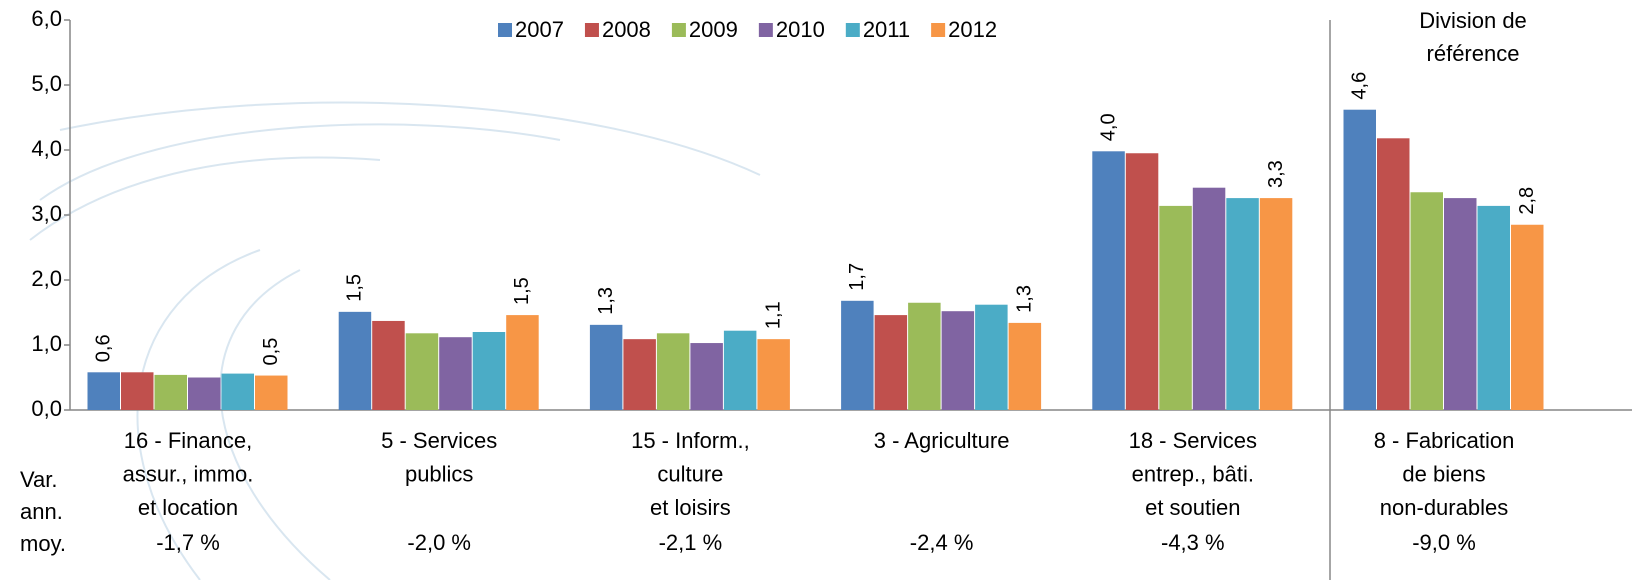  Describe the element at coordinates (46, 343) in the screenshot. I see `y-tick-label: 1,0` at that location.